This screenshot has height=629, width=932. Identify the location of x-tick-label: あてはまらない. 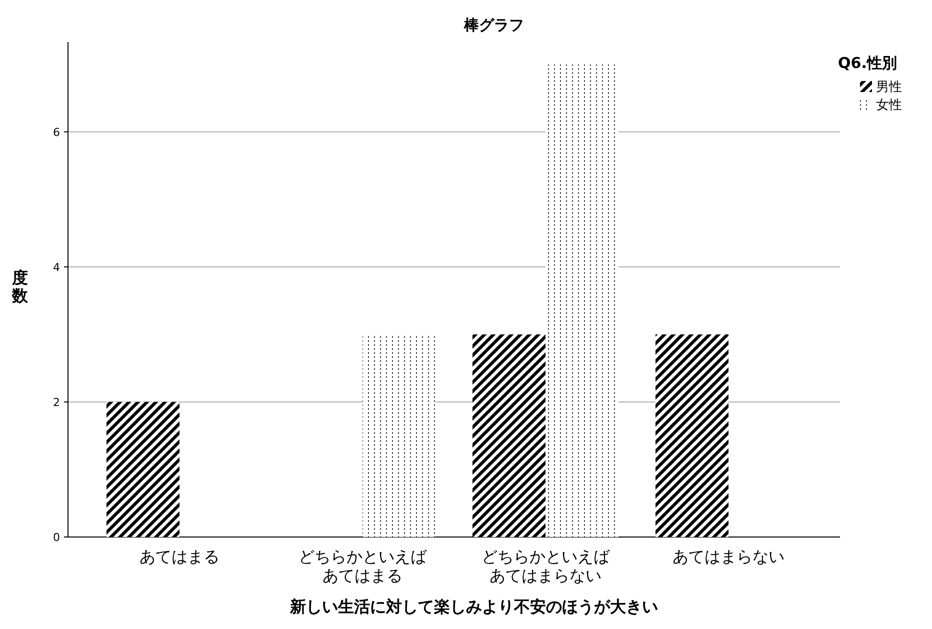
(728, 556).